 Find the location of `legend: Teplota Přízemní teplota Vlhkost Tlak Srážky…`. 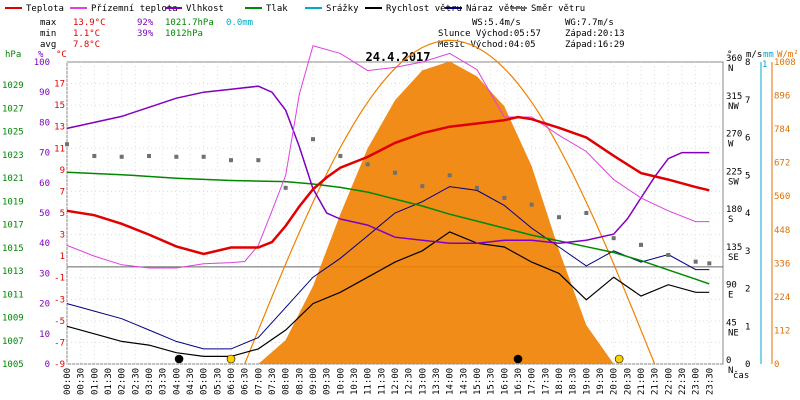

legend: Teplota Přízemní teplota Vlhkost Tlak Srážky… is located at coordinates (295, 9).